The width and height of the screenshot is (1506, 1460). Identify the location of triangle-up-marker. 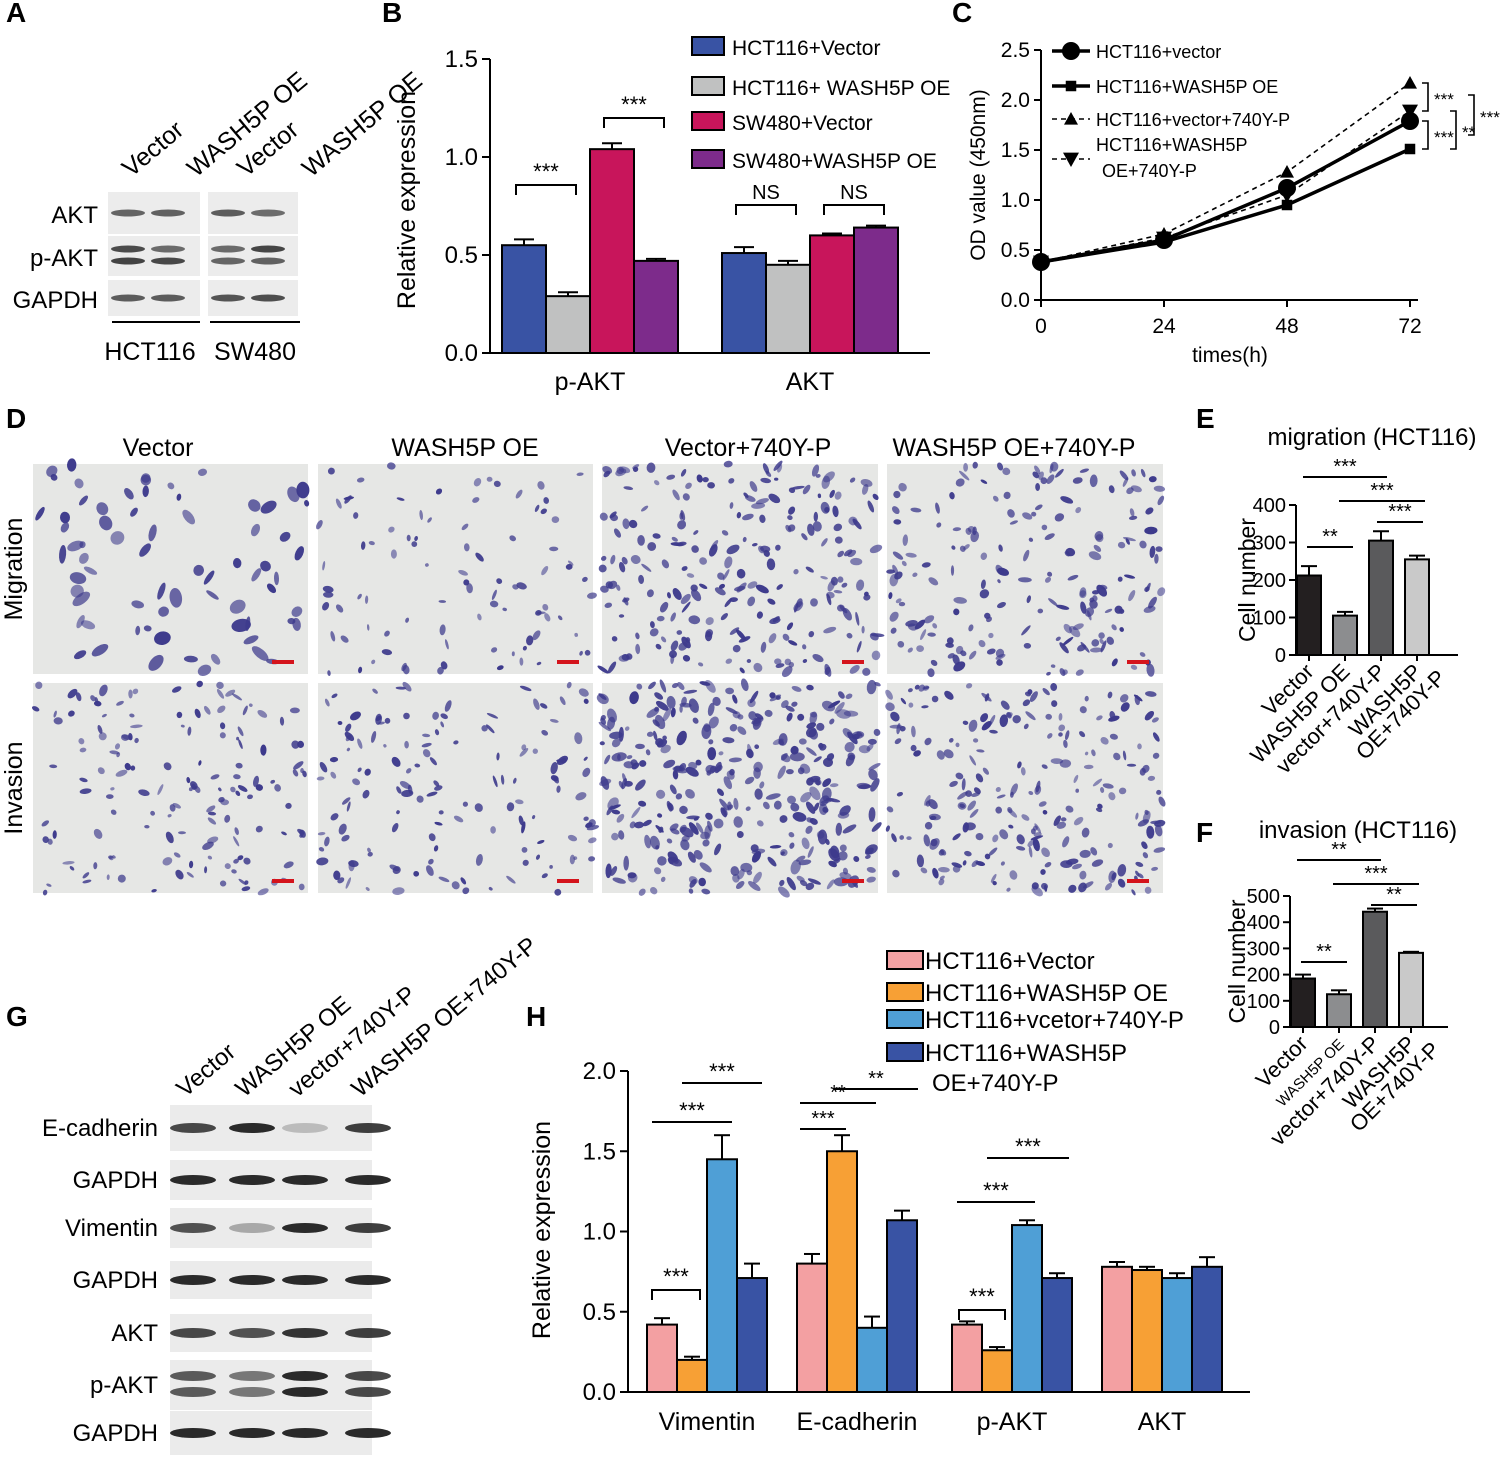
(1071, 118).